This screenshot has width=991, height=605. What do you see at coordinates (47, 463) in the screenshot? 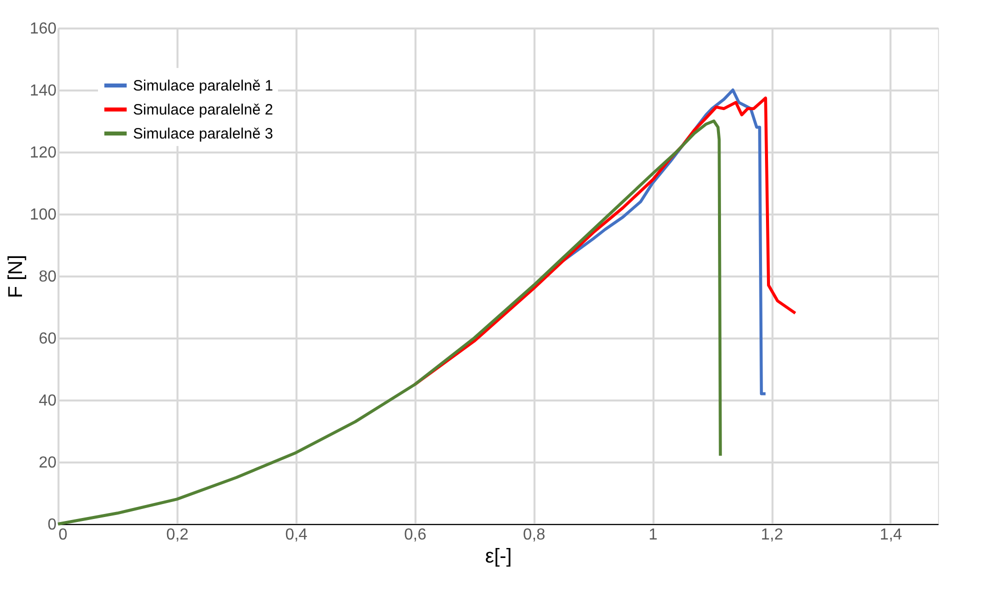
I see `y-tick-label: 20` at bounding box center [47, 463].